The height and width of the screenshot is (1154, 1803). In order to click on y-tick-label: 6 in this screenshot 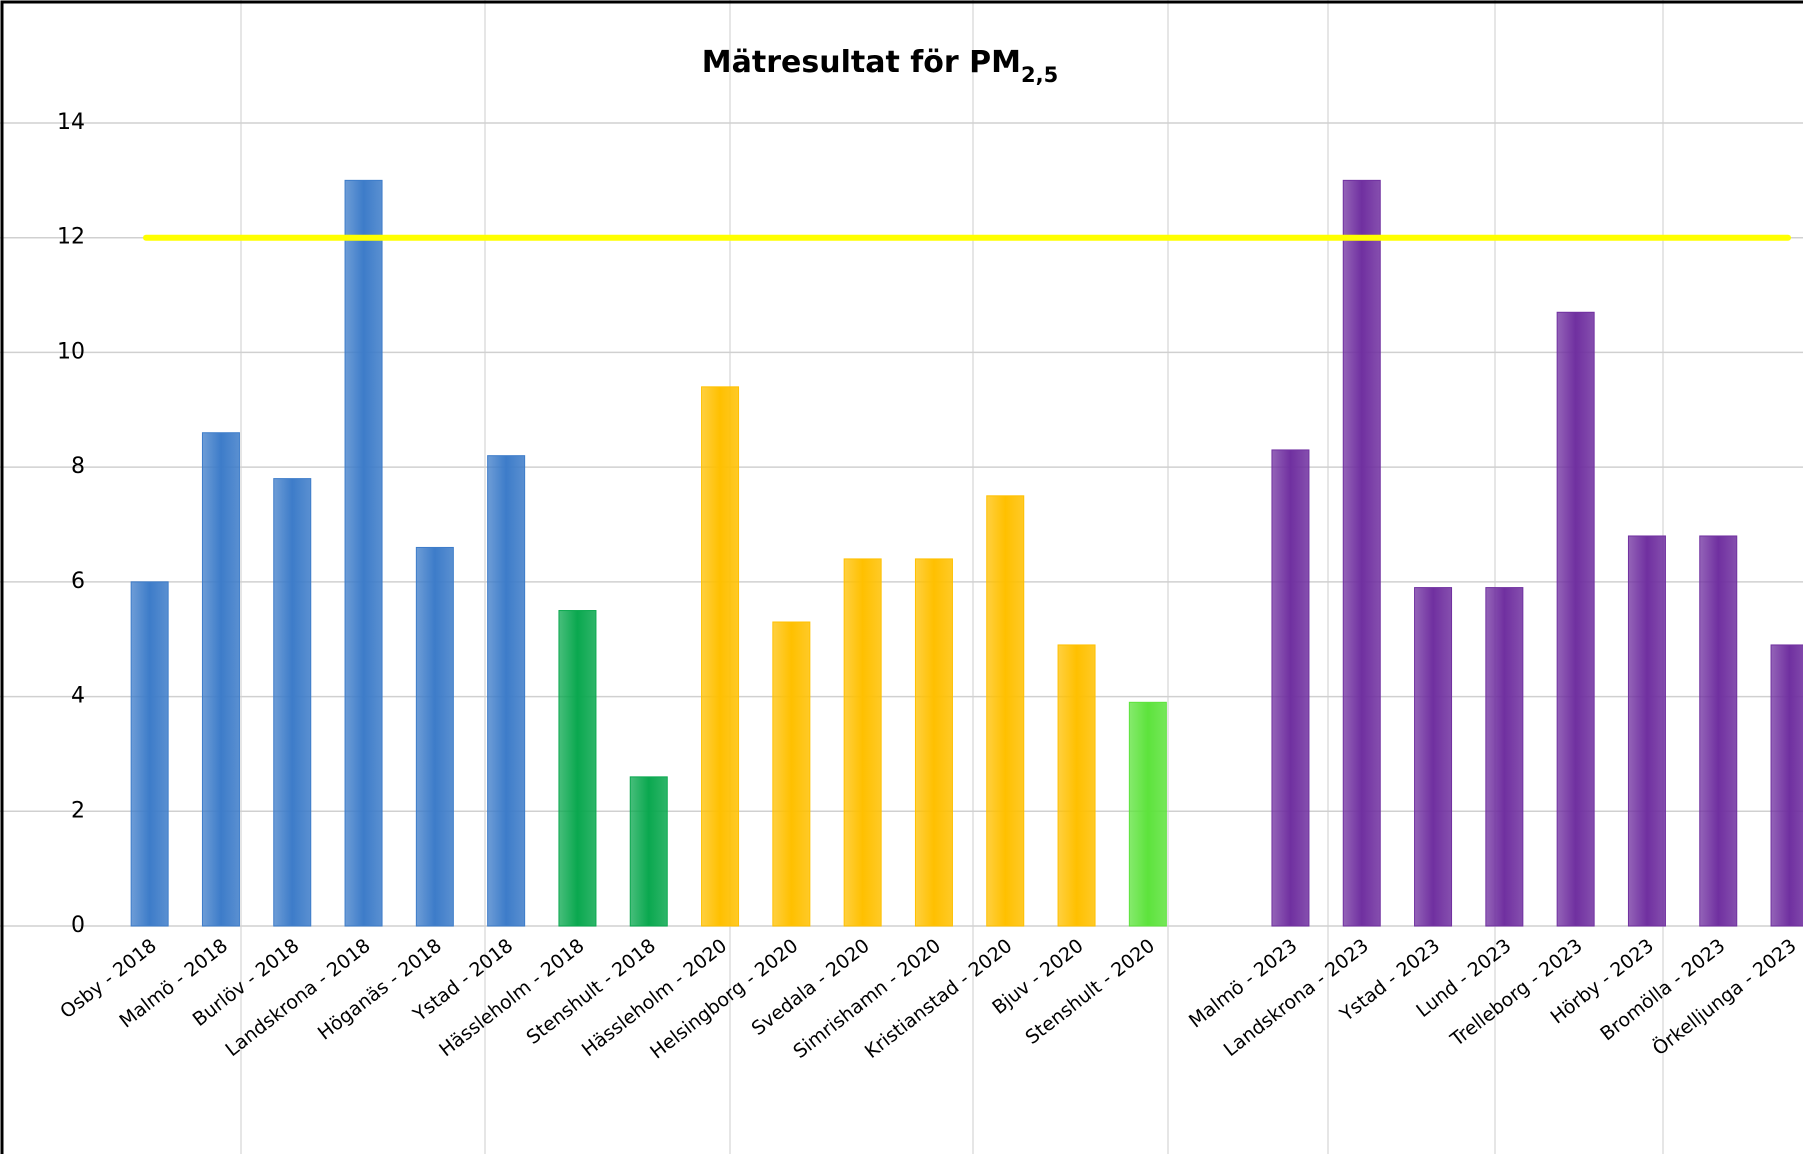, I will do `click(78, 581)`.